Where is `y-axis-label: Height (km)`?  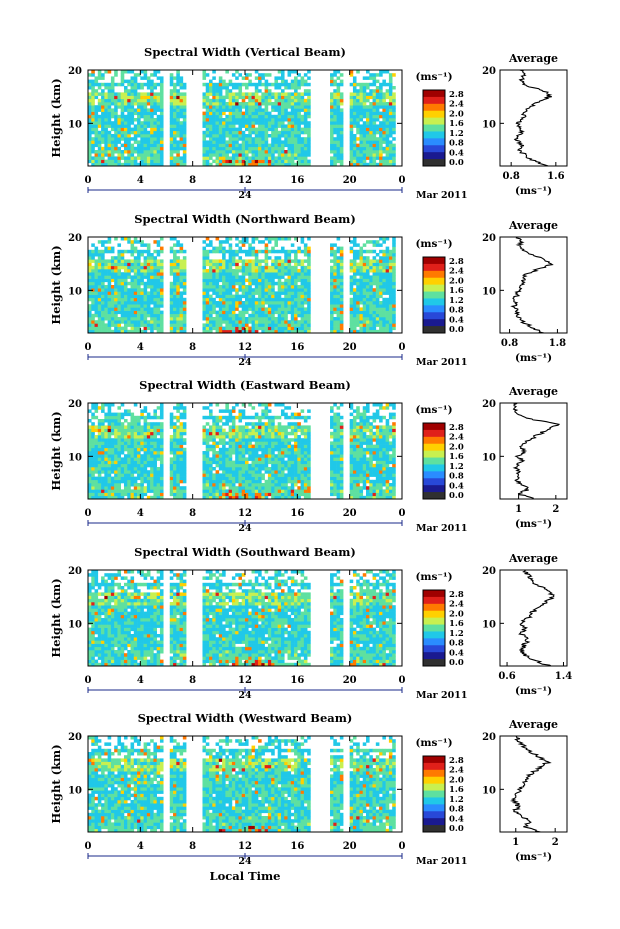 y-axis-label: Height (km) is located at coordinates (56, 117).